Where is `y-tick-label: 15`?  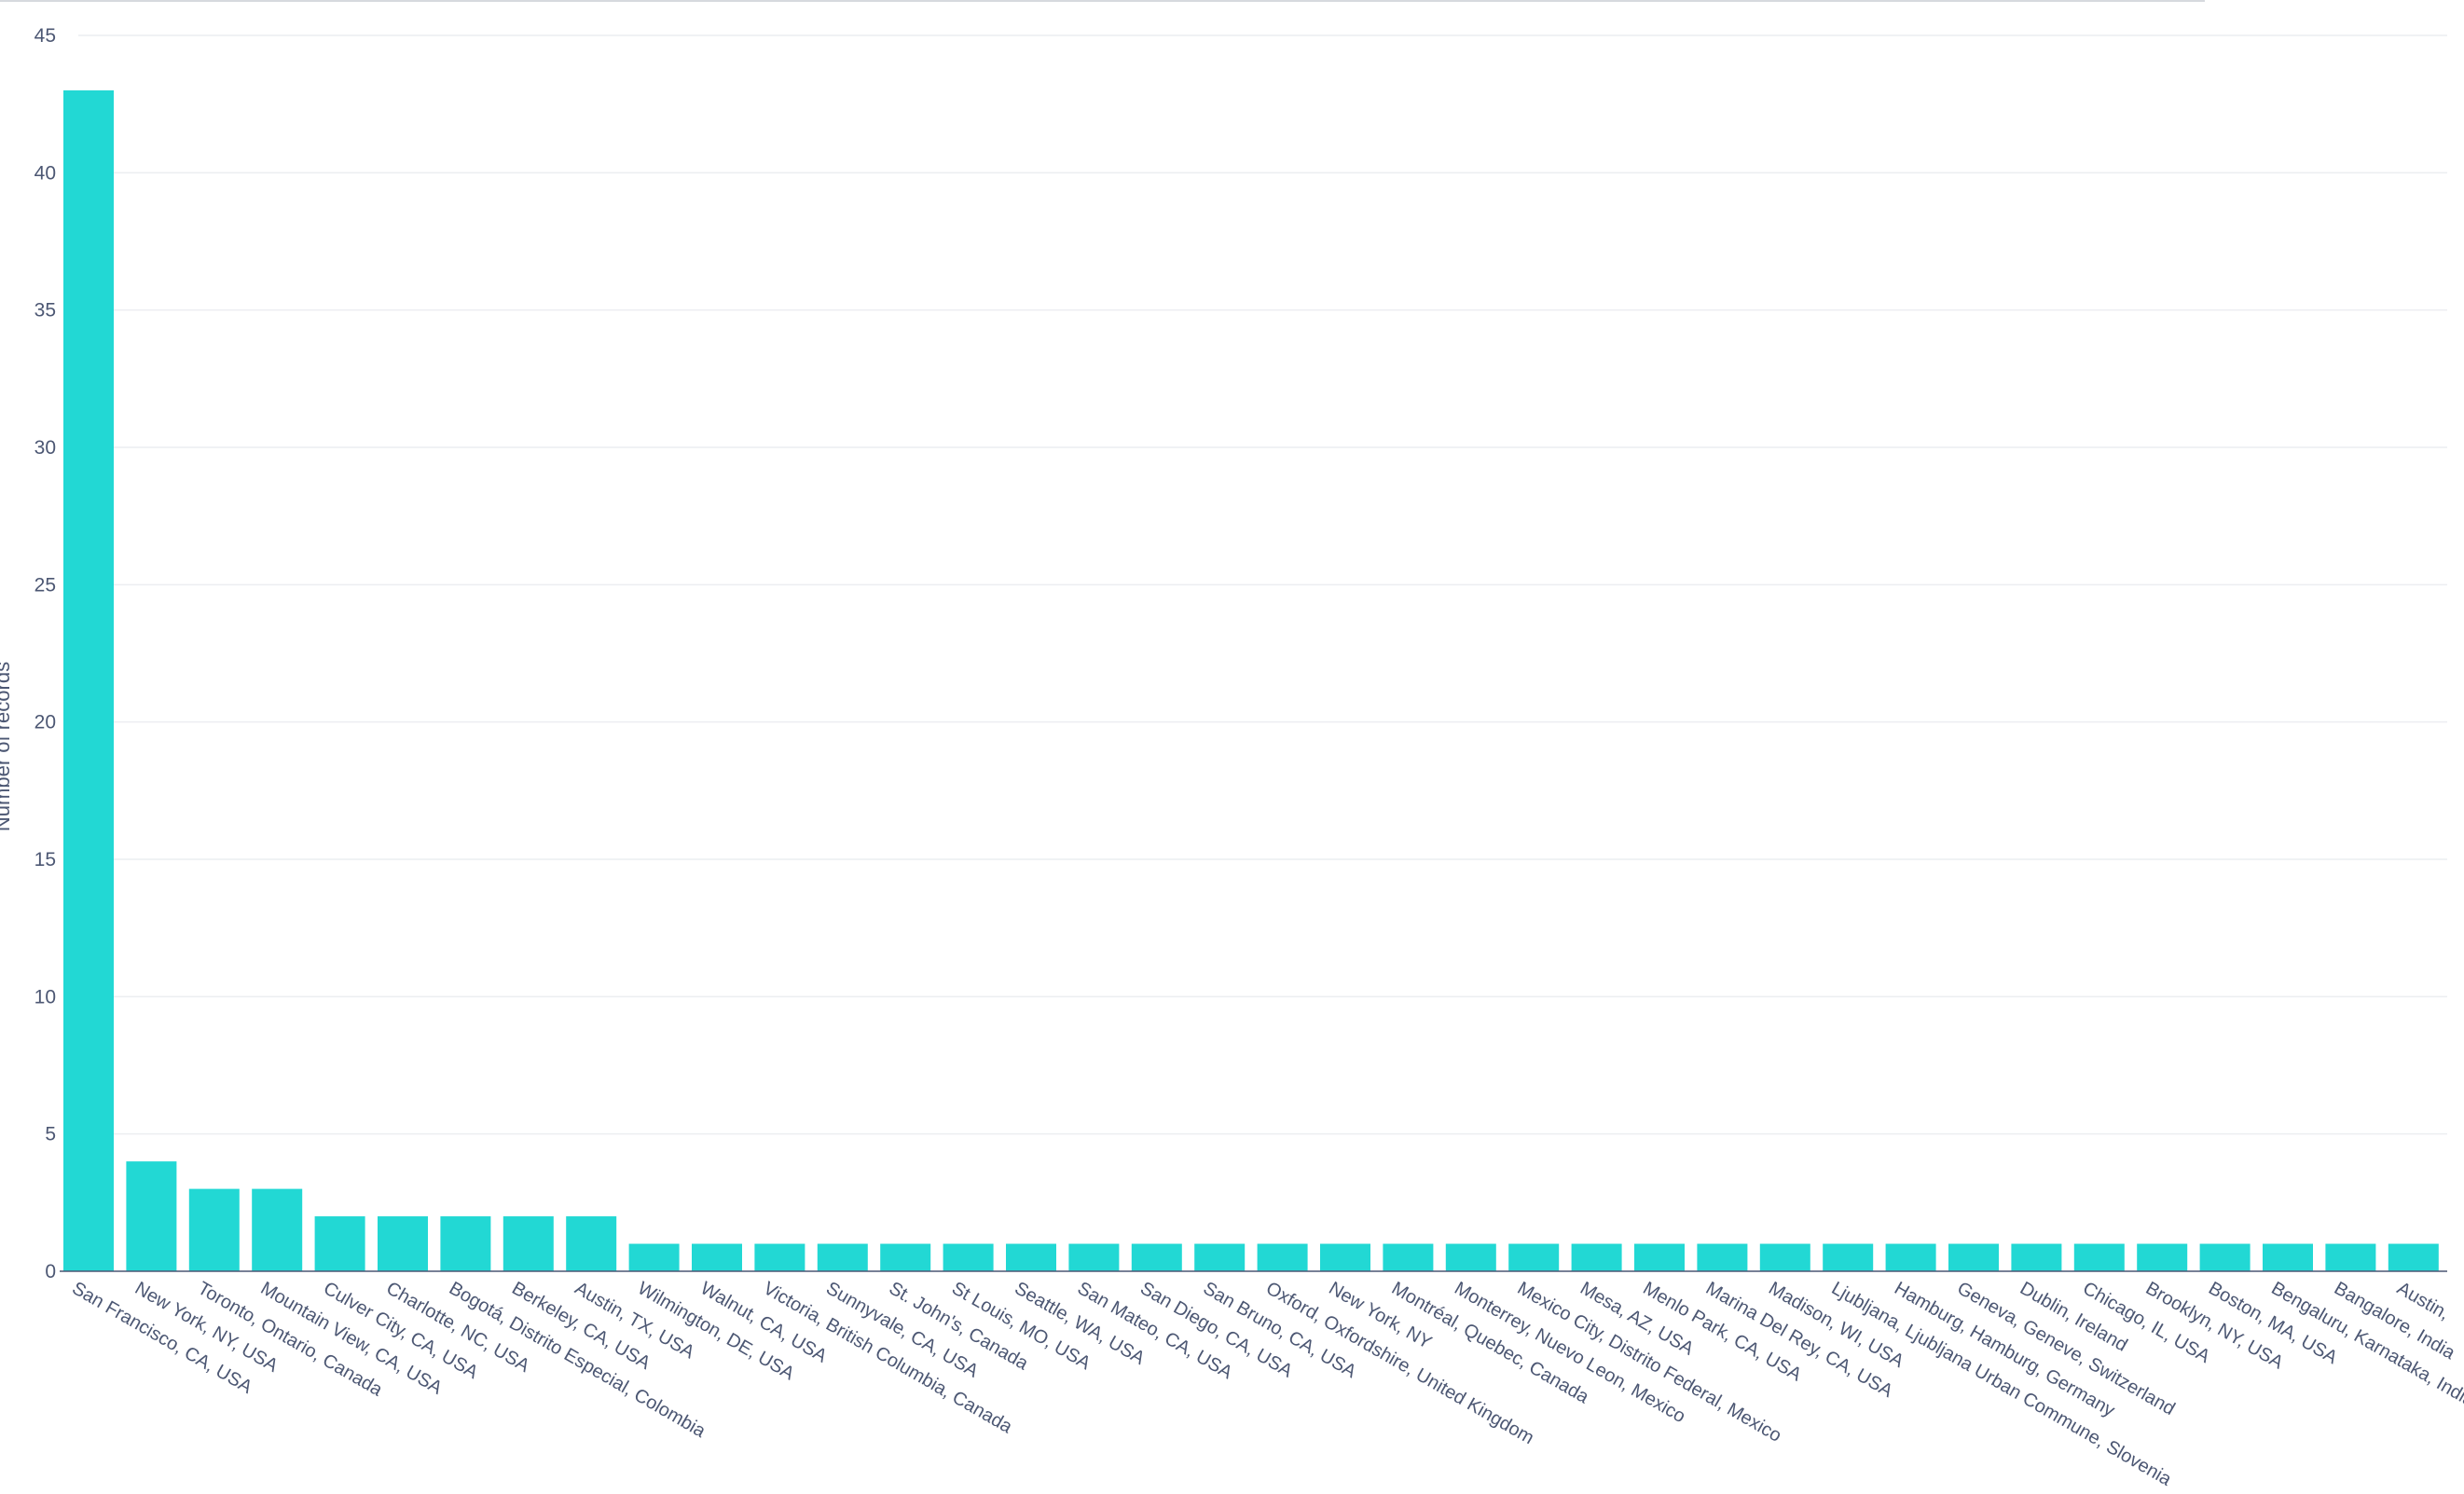
y-tick-label: 15 is located at coordinates (45, 859).